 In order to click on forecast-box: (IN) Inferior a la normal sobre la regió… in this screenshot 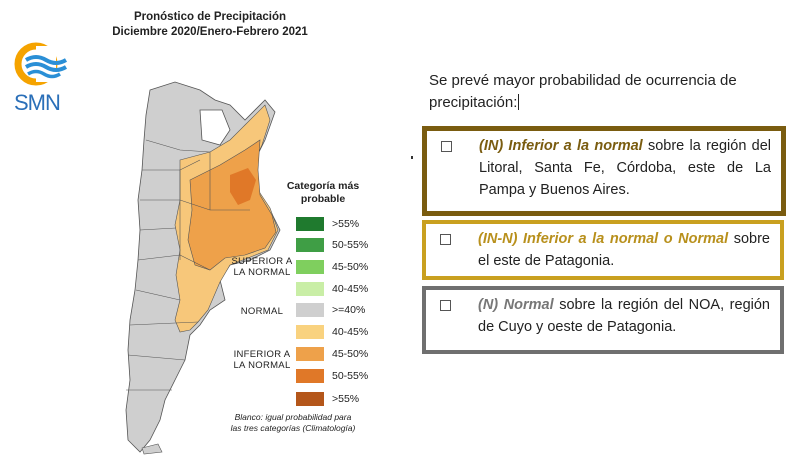, I will do `click(604, 171)`.